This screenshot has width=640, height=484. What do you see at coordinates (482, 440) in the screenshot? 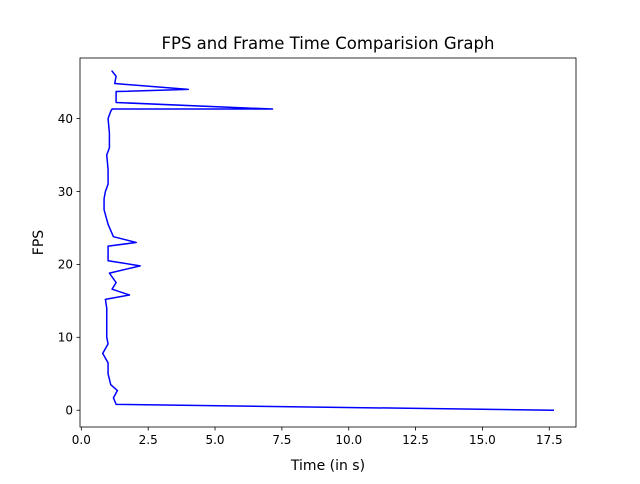
I see `x-tick-label: 15.0` at bounding box center [482, 440].